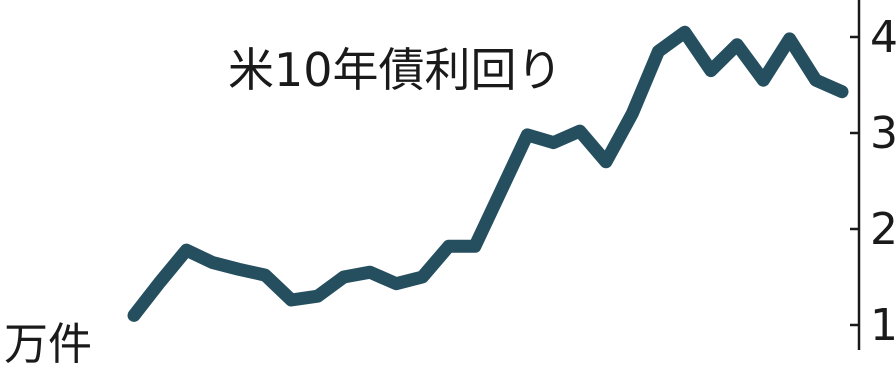  What do you see at coordinates (883, 325) in the screenshot?
I see `y-tick-label-1: 1` at bounding box center [883, 325].